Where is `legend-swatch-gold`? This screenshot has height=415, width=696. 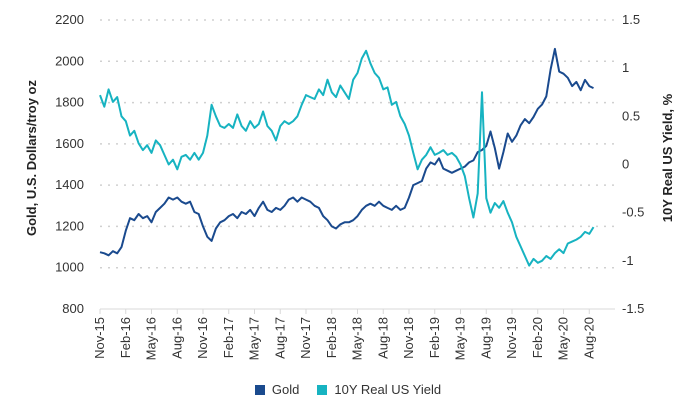 legend-swatch-gold is located at coordinates (259, 389).